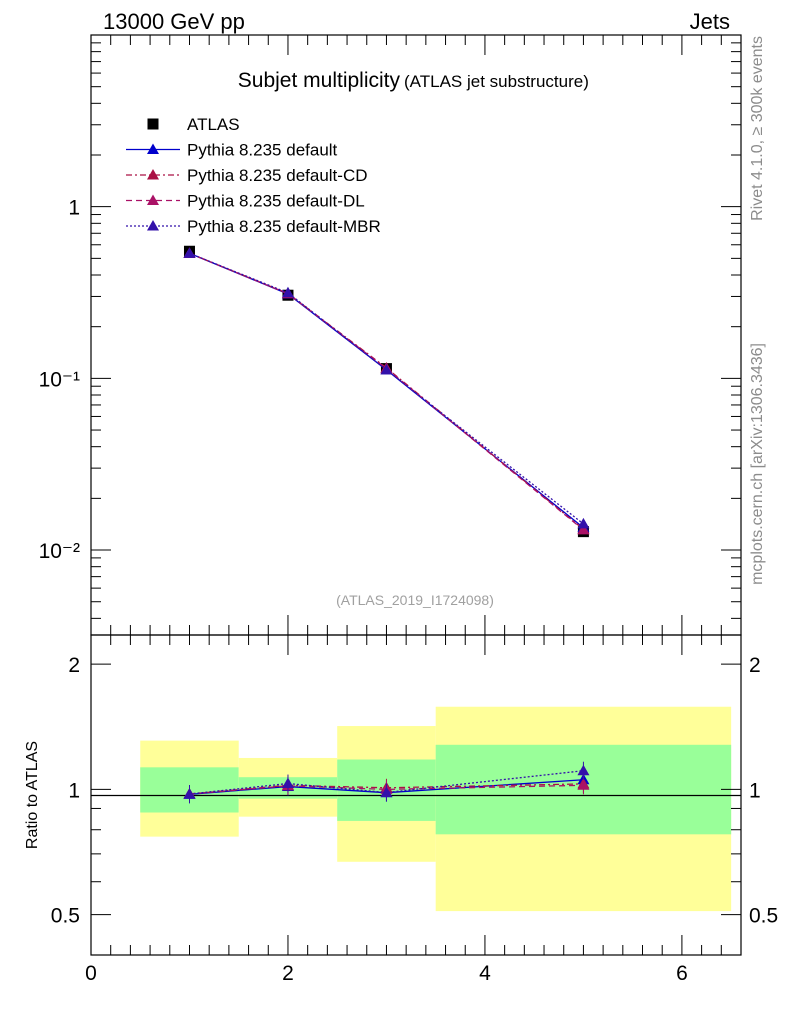  I want to click on ratio-y-tick-label-left: 2, so click(74, 665).